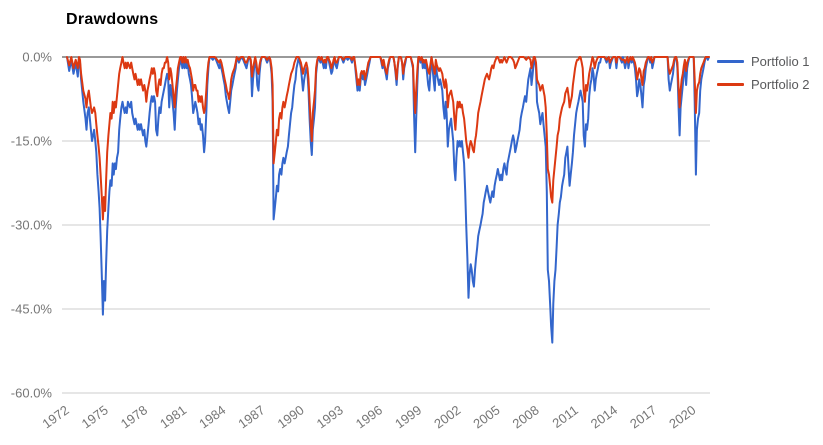  What do you see at coordinates (447, 416) in the screenshot?
I see `x-tick-label: 2002` at bounding box center [447, 416].